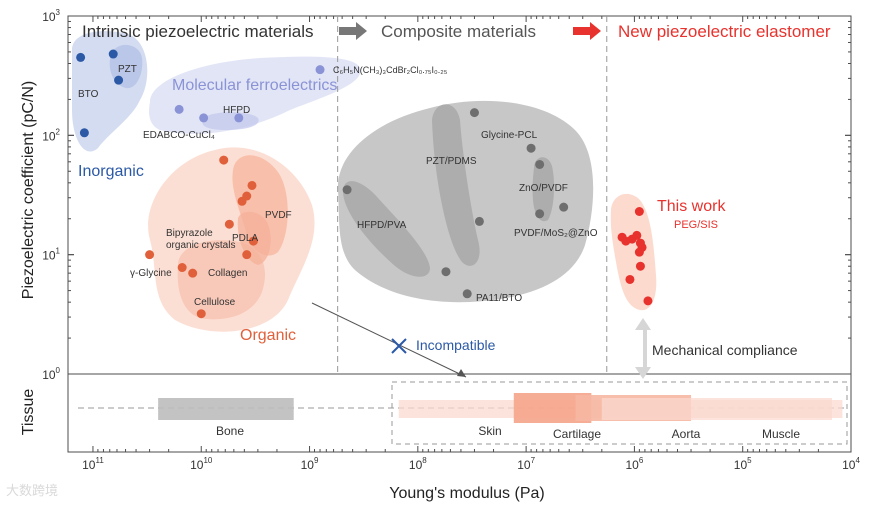  I want to click on x-tick-label: 10⁸, so click(418, 464).